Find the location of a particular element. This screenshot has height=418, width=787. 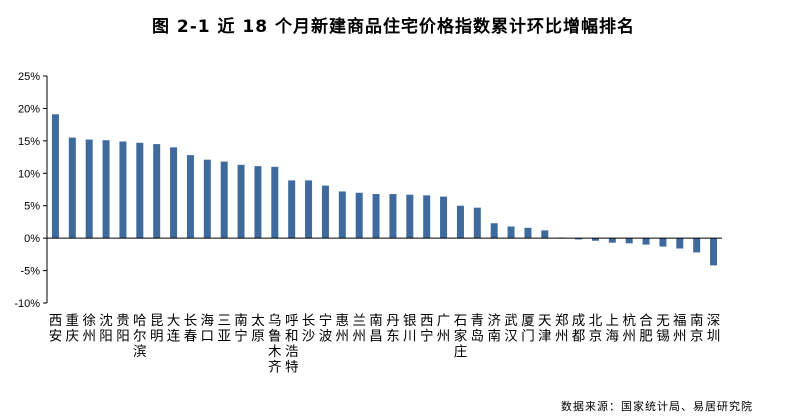

x-tick-label: 天津 is located at coordinates (545, 329).